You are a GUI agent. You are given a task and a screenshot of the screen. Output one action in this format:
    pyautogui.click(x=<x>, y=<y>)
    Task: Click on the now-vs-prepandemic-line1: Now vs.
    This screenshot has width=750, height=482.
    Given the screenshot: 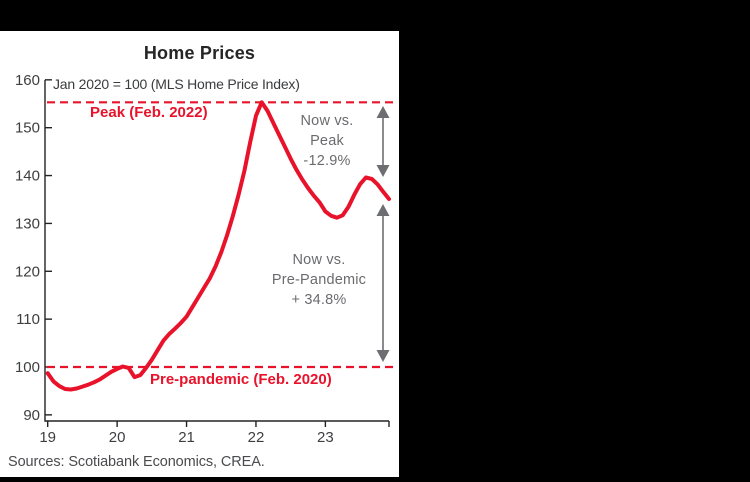 What is the action you would take?
    pyautogui.click(x=319, y=260)
    